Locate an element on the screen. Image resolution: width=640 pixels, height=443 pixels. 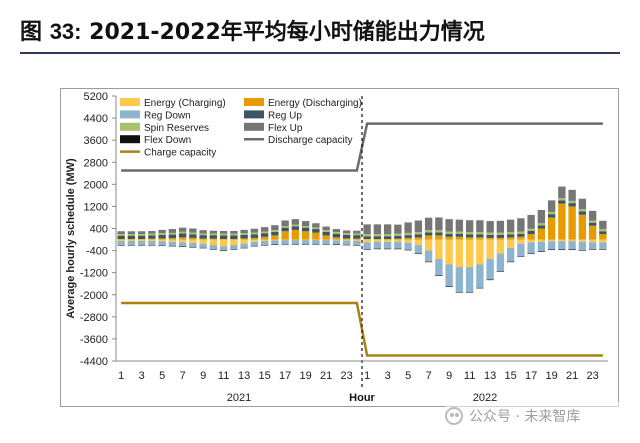
figure-title: 图 33: 2021-2022年平均每小时储能出力情况 is located at coordinates (320, 30).